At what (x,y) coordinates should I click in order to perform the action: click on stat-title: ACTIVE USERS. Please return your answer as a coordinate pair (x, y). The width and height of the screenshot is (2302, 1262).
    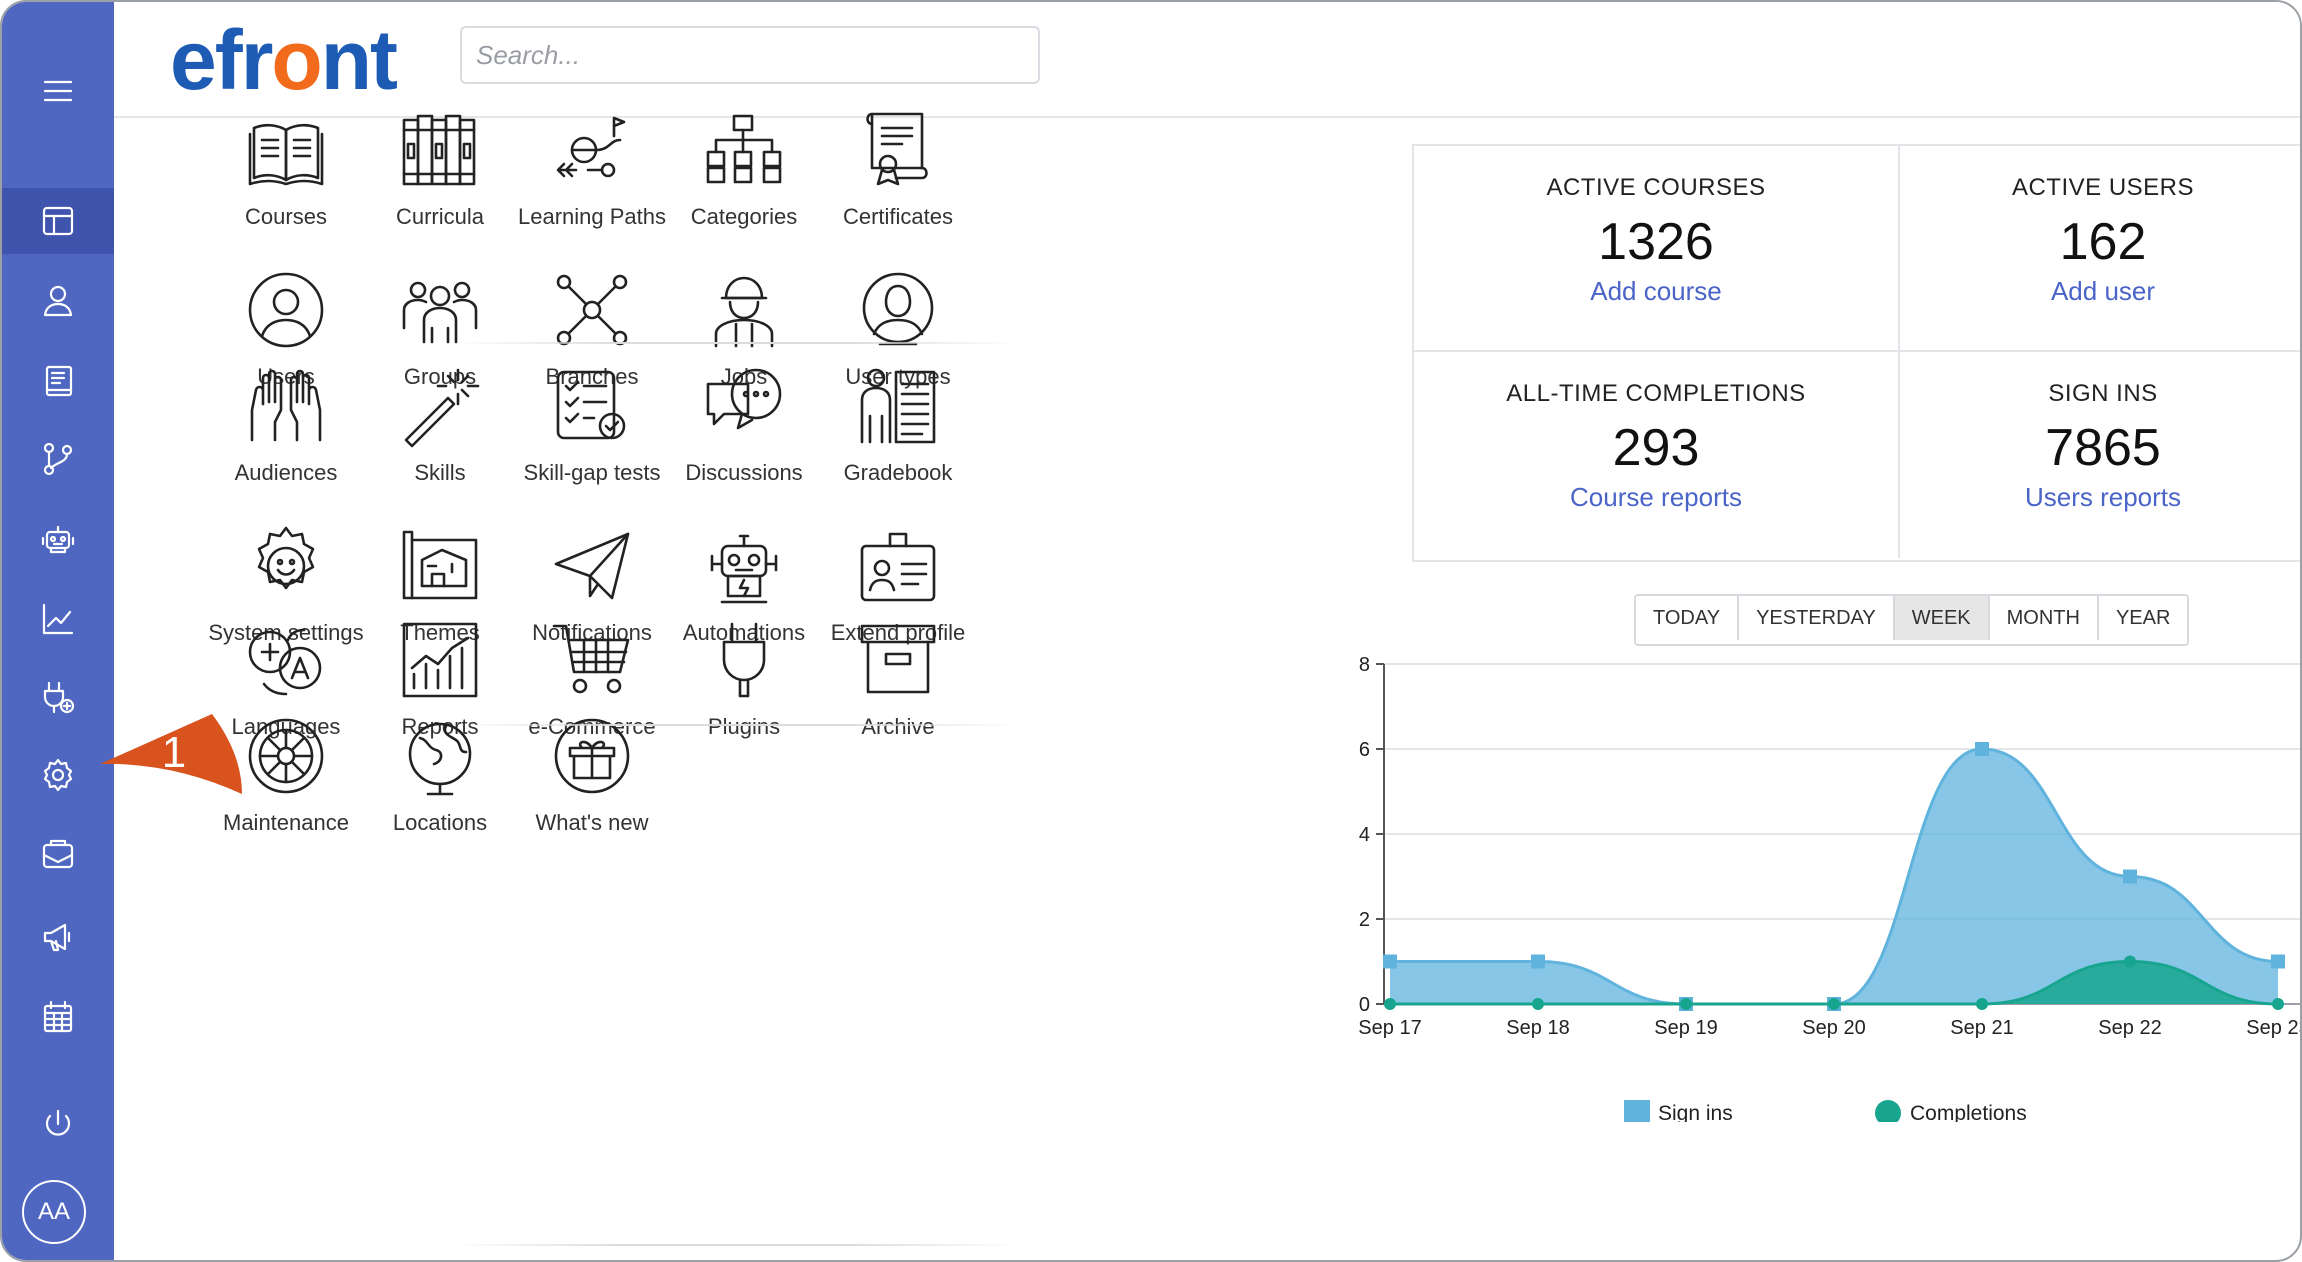
    Looking at the image, I should click on (2103, 187).